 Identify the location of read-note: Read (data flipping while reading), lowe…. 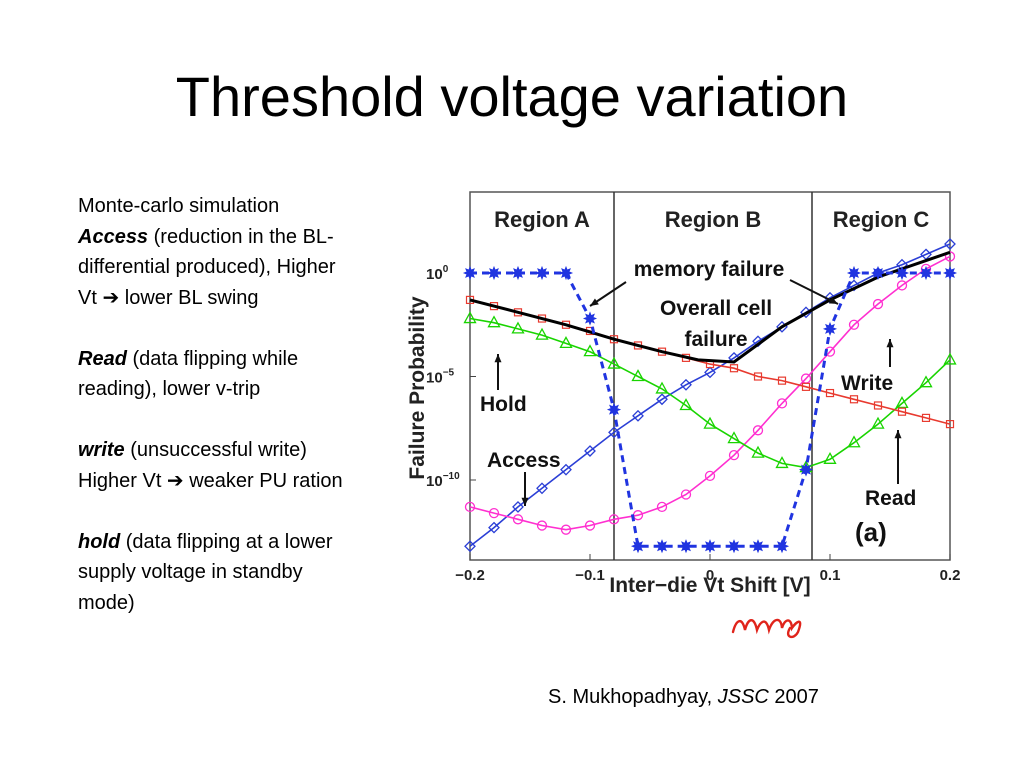
(218, 374).